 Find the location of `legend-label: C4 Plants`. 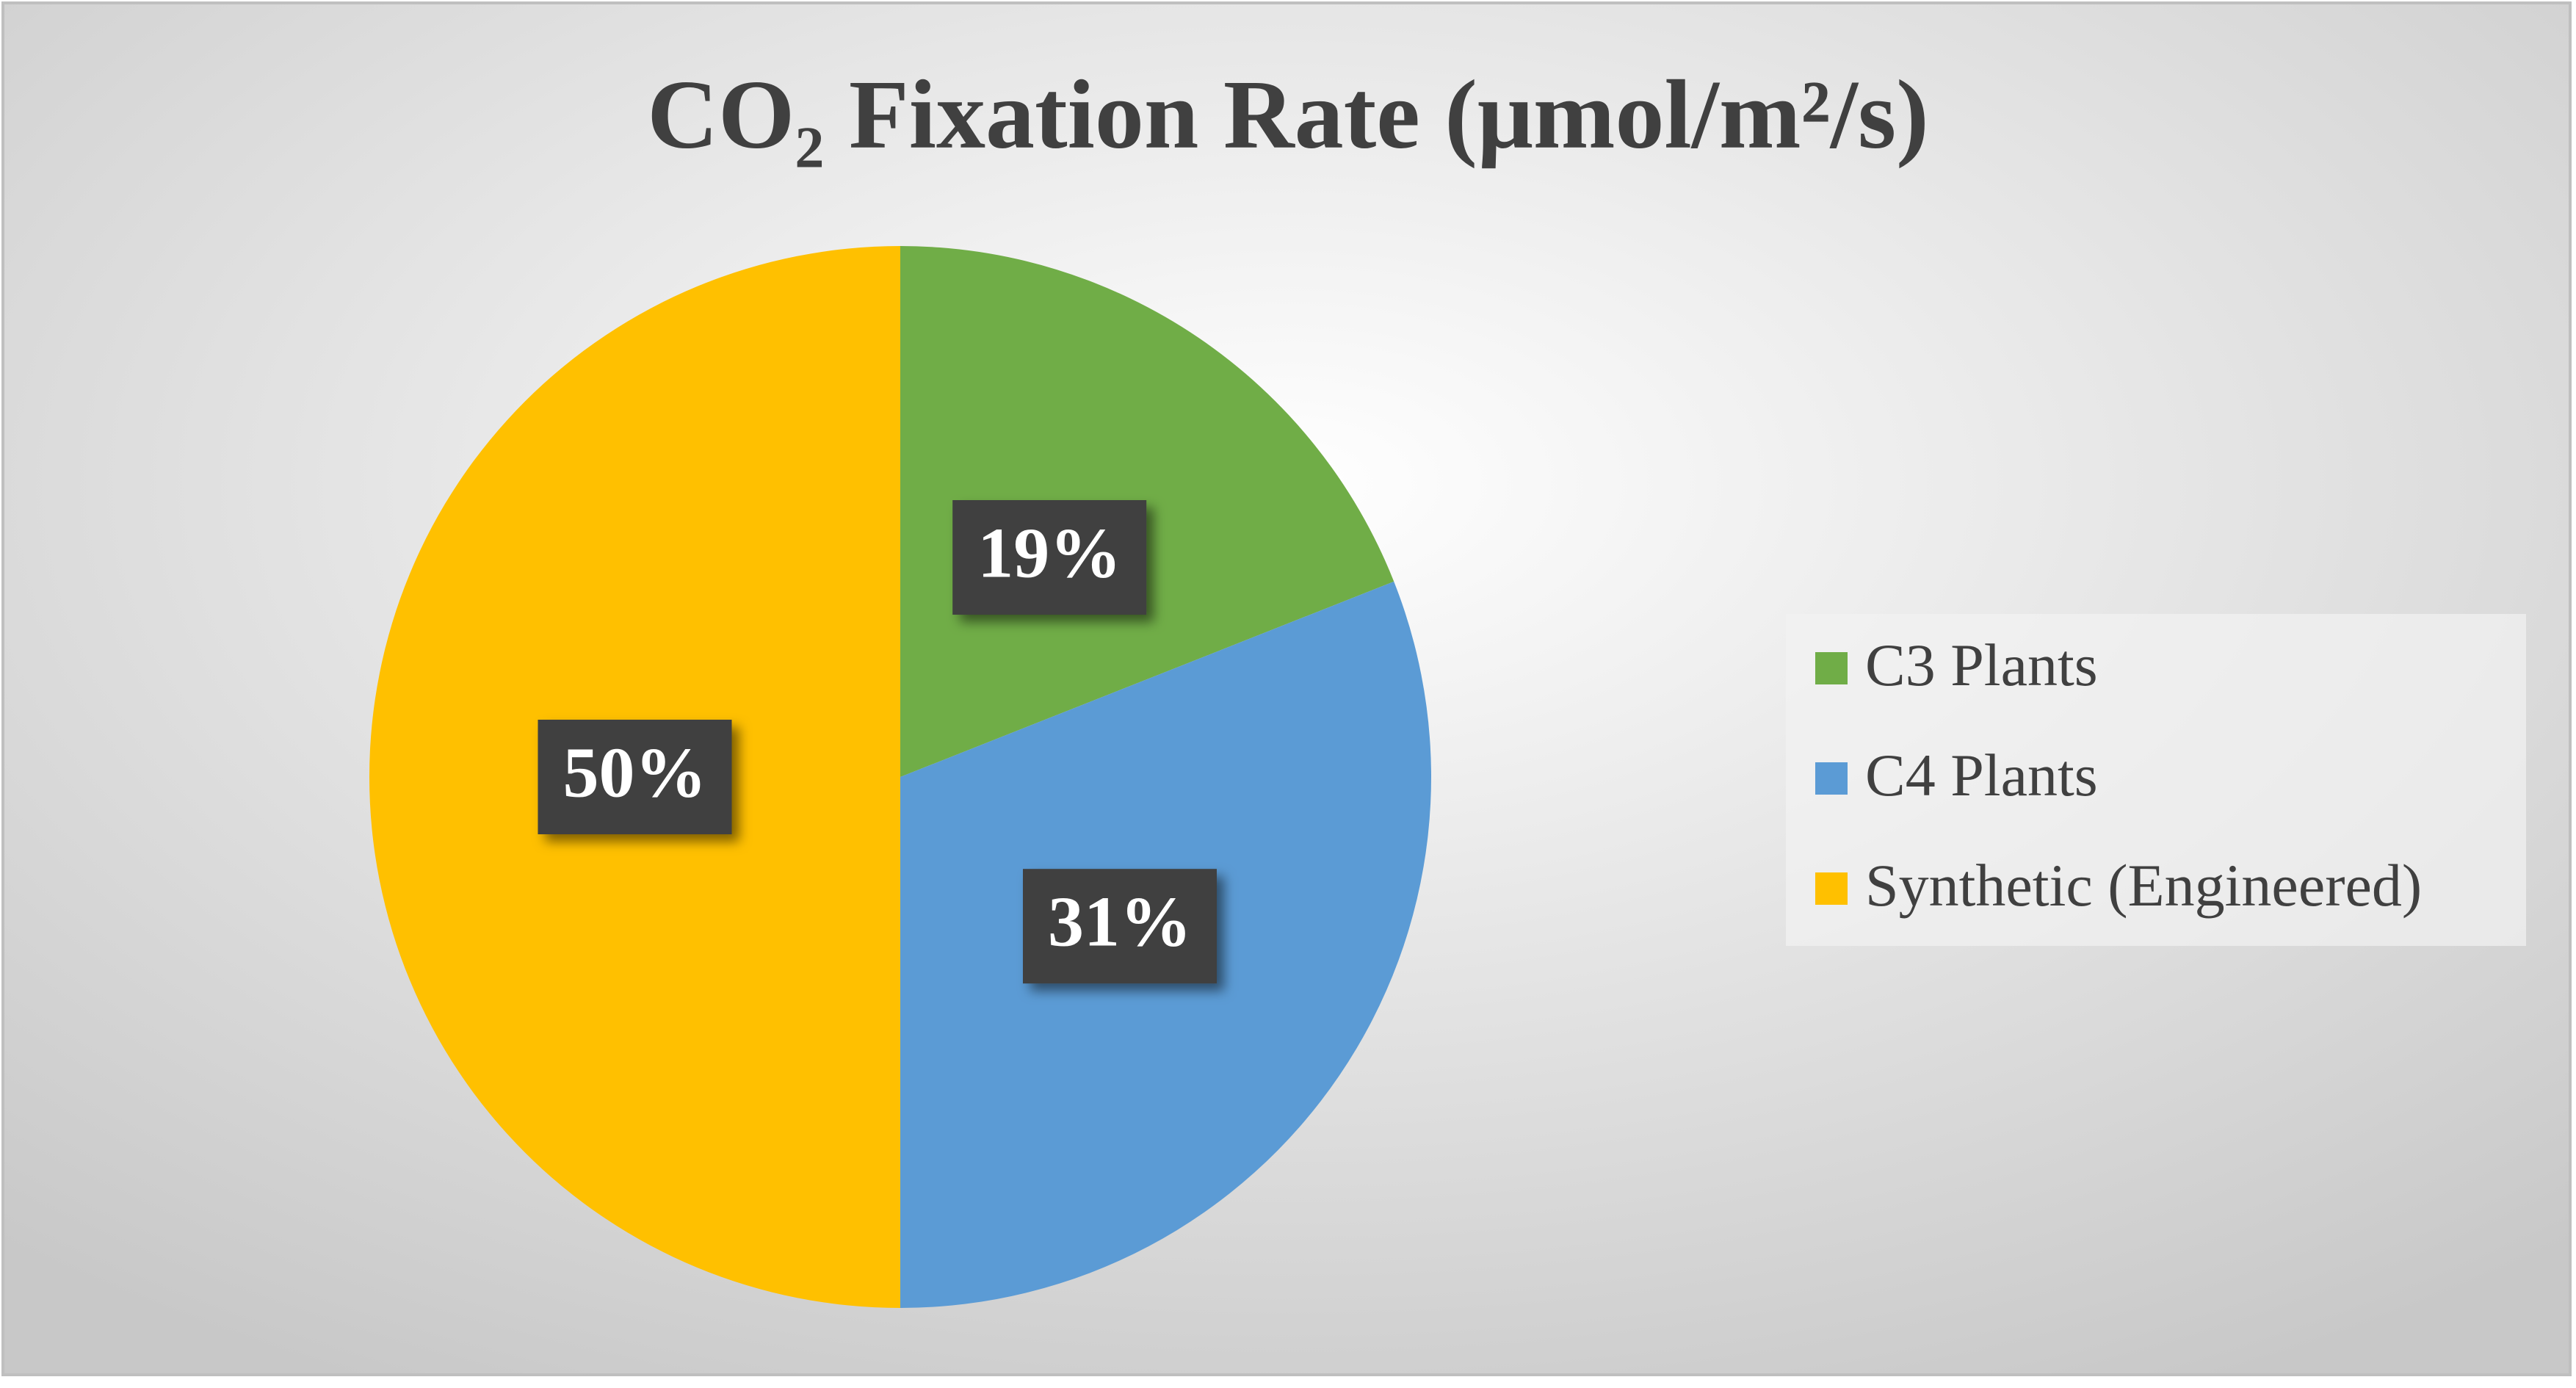

legend-label: C4 Plants is located at coordinates (1981, 775).